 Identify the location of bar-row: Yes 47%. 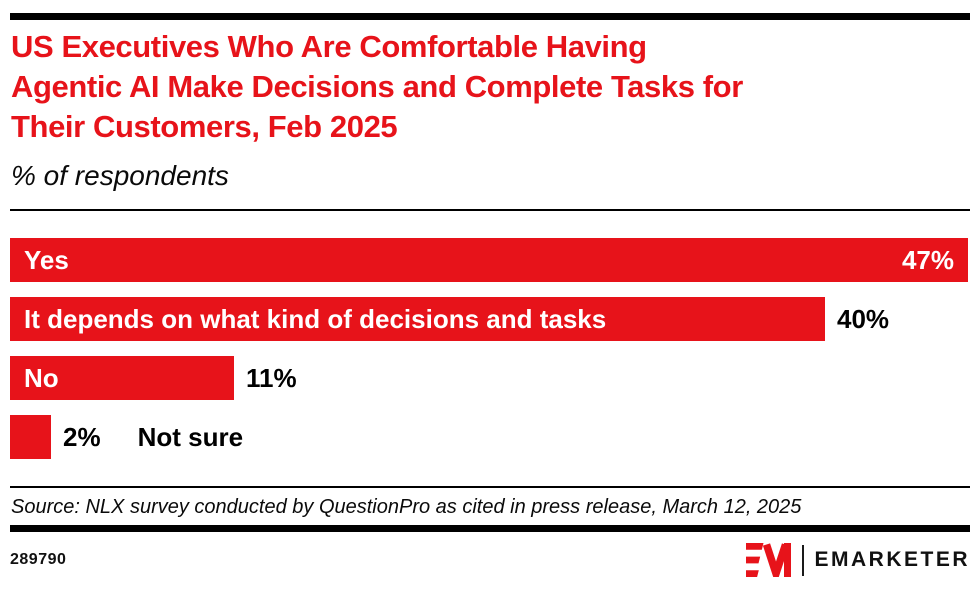
(490, 260).